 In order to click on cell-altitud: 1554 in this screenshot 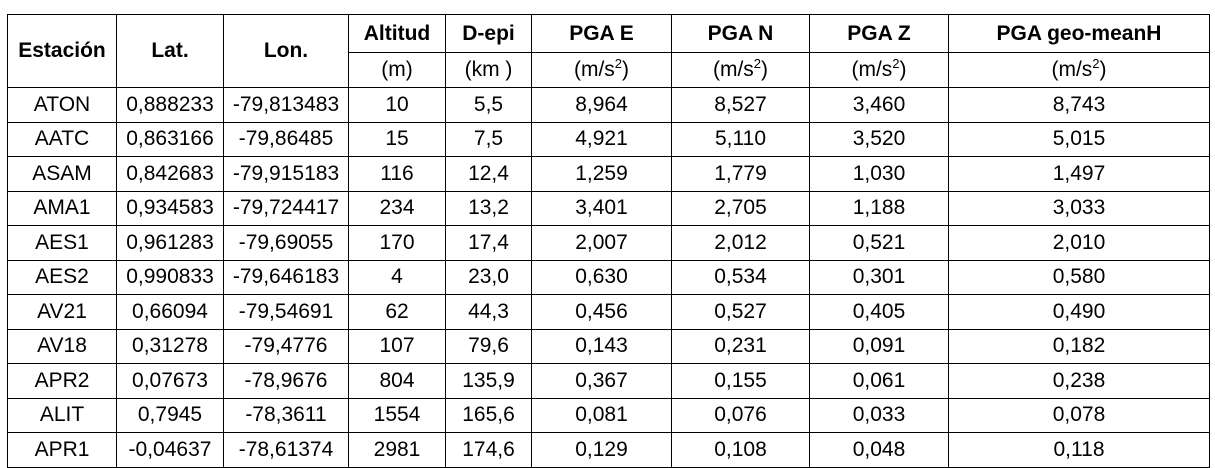, I will do `click(397, 415)`.